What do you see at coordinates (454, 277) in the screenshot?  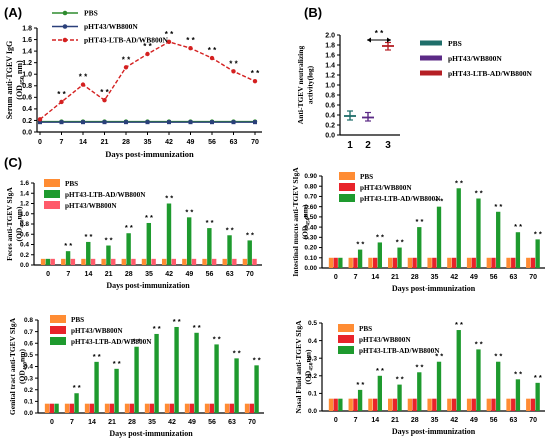 I see `x-tick-label: 42` at bounding box center [454, 277].